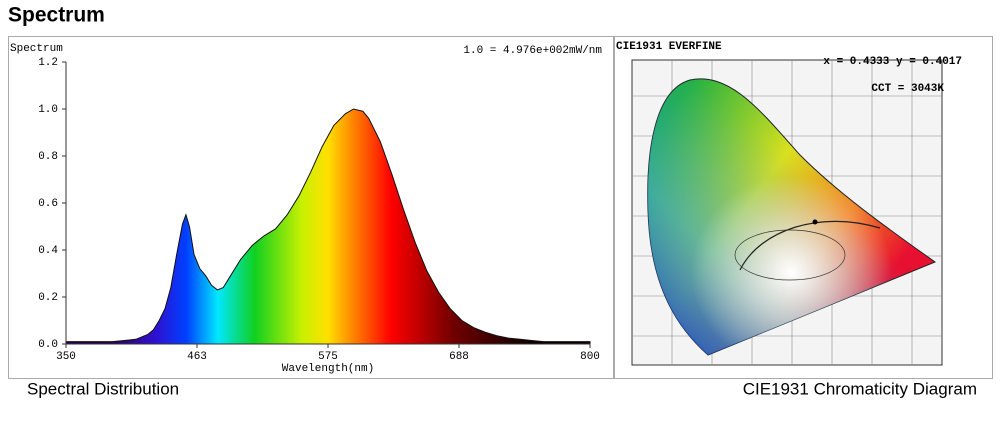 The image size is (1000, 428). I want to click on x-tick-label: 800, so click(590, 357).